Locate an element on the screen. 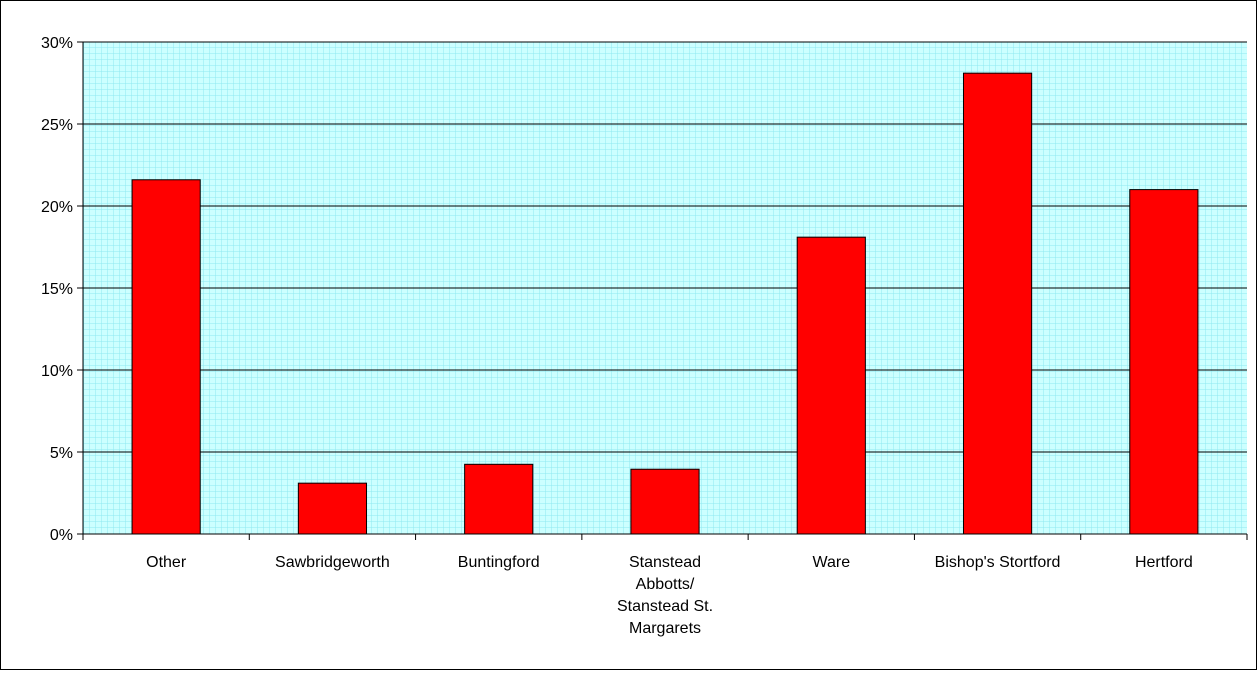  x-category-label: Bishop's Stortford is located at coordinates (998, 562).